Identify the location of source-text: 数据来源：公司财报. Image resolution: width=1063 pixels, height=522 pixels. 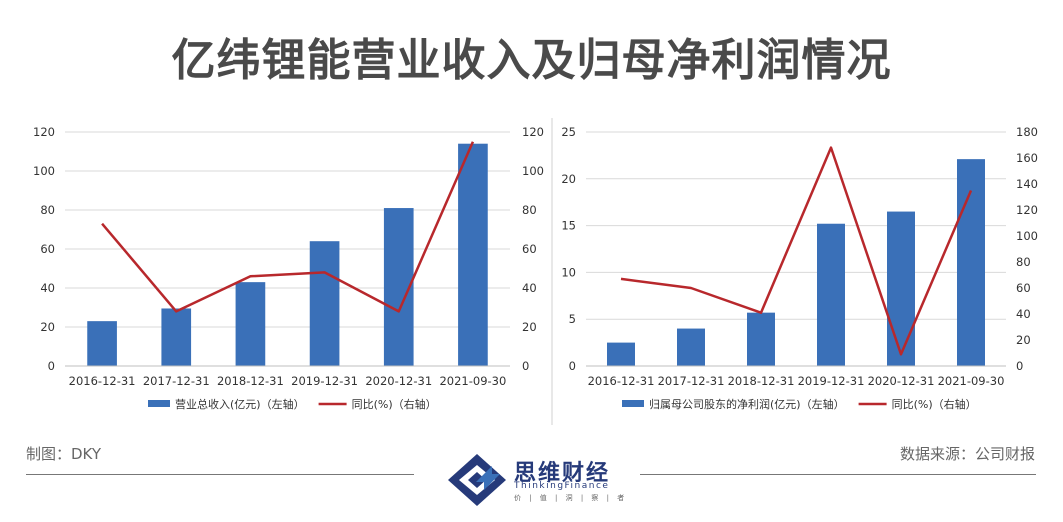
(967, 454).